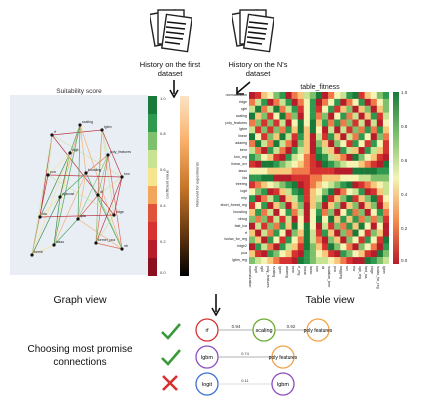 This screenshot has width=423, height=408. I want to click on choosing-caption: Choosing most promise connections, so click(80, 356).